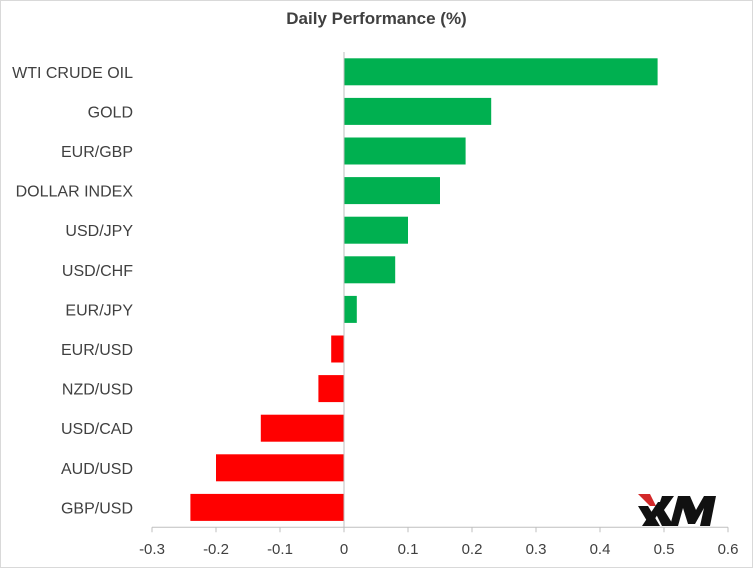 The image size is (753, 568). What do you see at coordinates (216, 549) in the screenshot?
I see `x-tick-label: -0.2` at bounding box center [216, 549].